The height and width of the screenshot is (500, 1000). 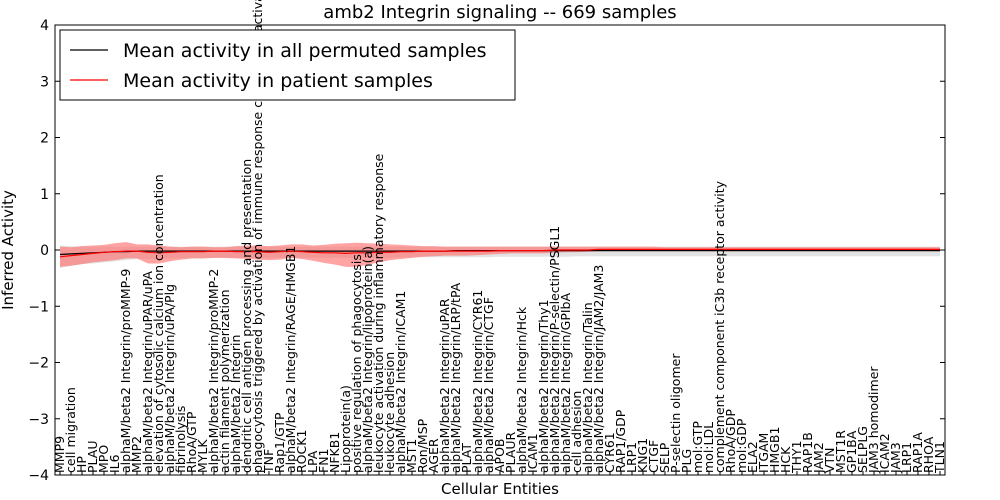 I want to click on entity-label: TLN1, so click(x=939, y=457).